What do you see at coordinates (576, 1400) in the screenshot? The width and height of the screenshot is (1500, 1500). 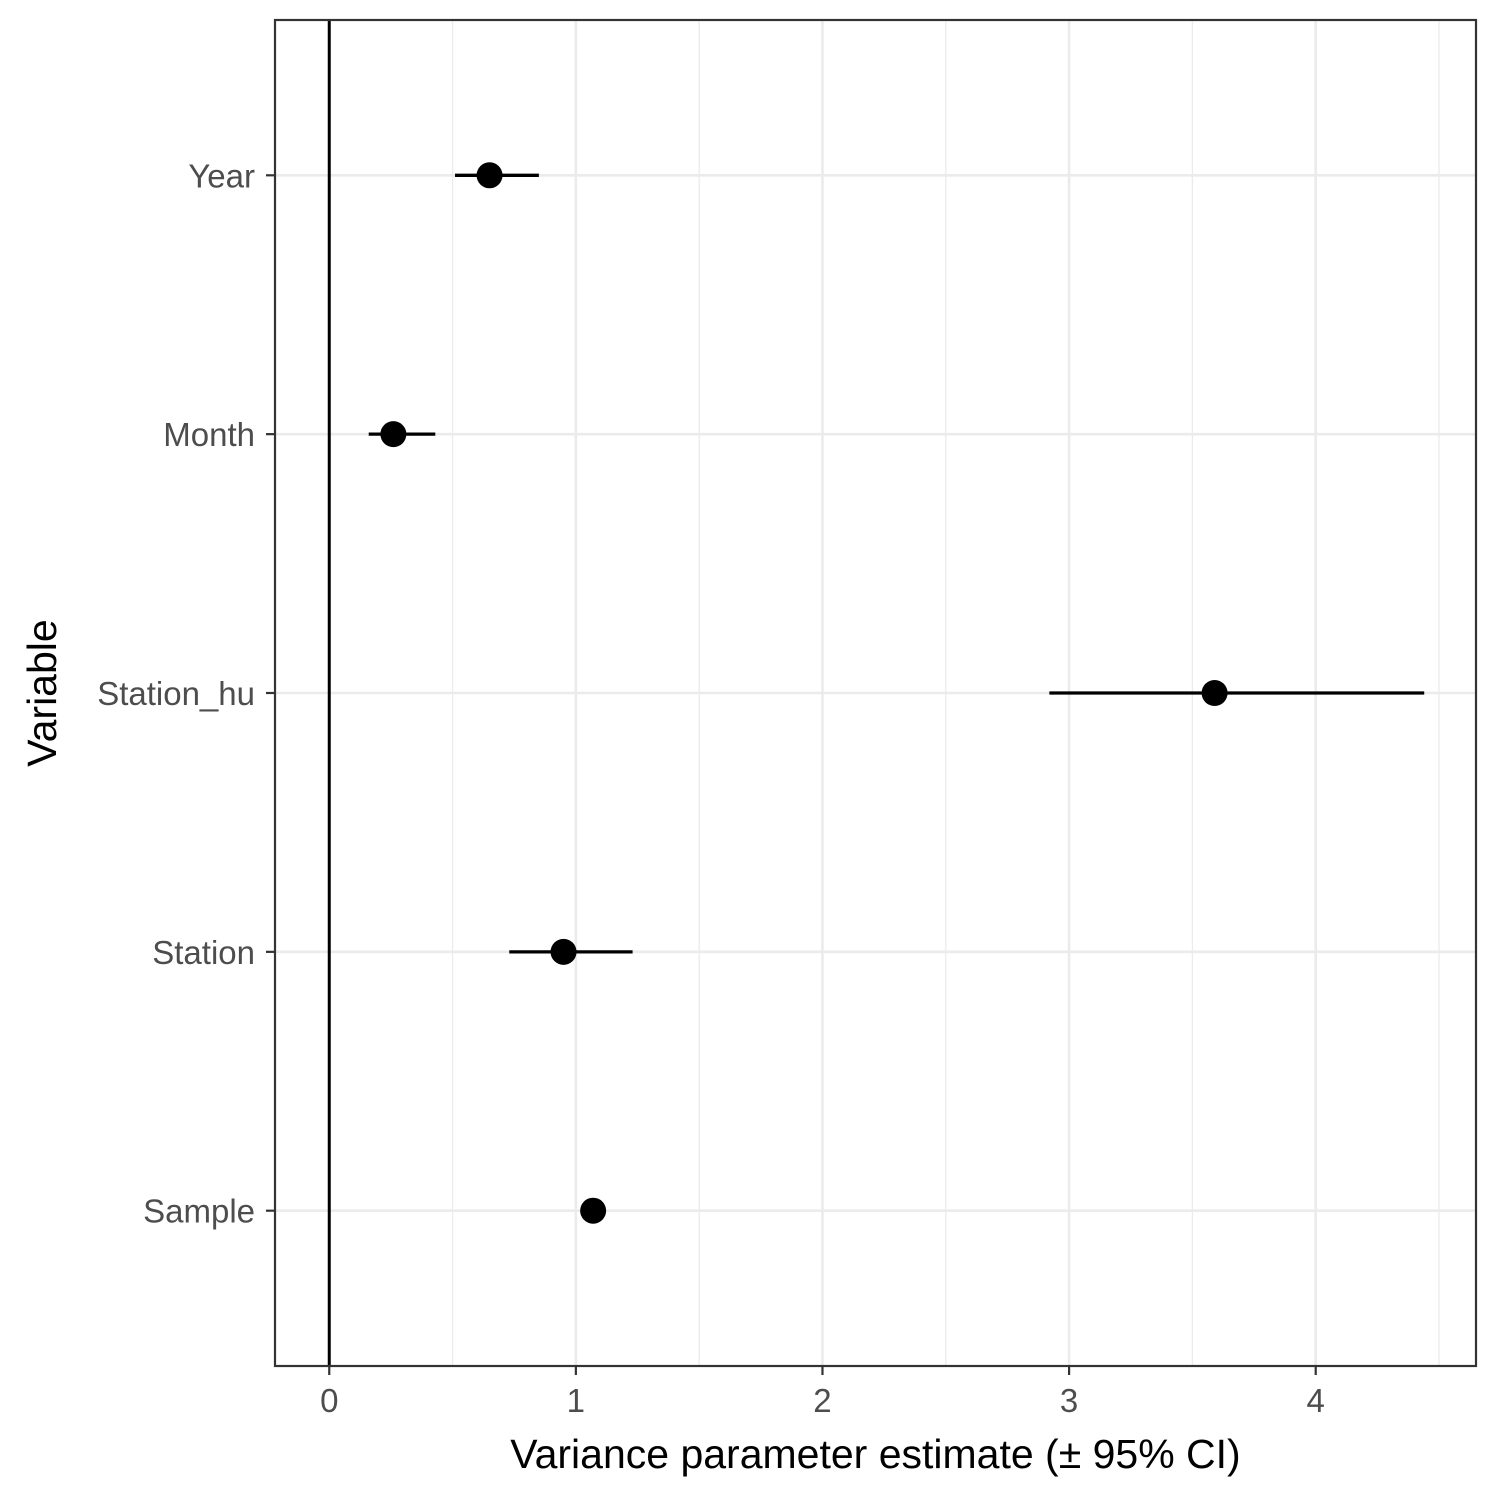 I see `x-tick-label: 1` at bounding box center [576, 1400].